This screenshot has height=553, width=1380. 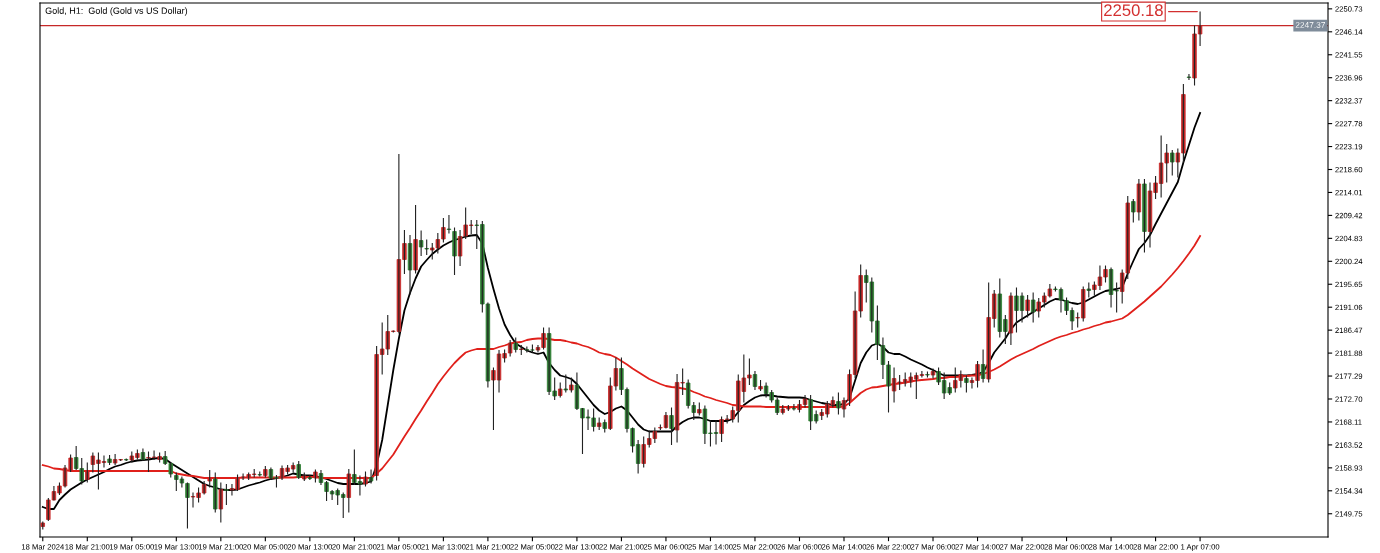 I want to click on ref-line-label: 2247.37, so click(x=1310, y=24).